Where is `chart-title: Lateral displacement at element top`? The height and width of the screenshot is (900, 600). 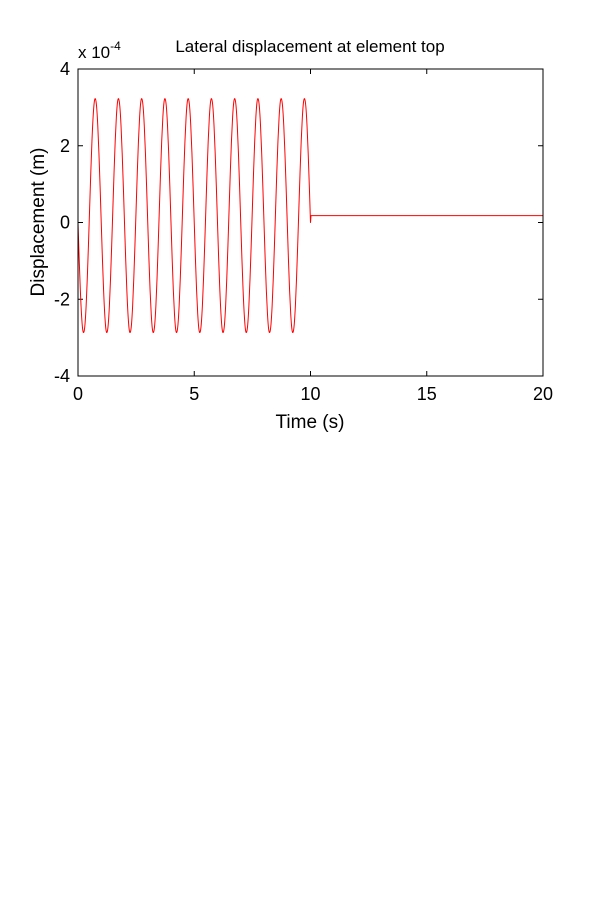
chart-title: Lateral displacement at element top is located at coordinates (309, 46).